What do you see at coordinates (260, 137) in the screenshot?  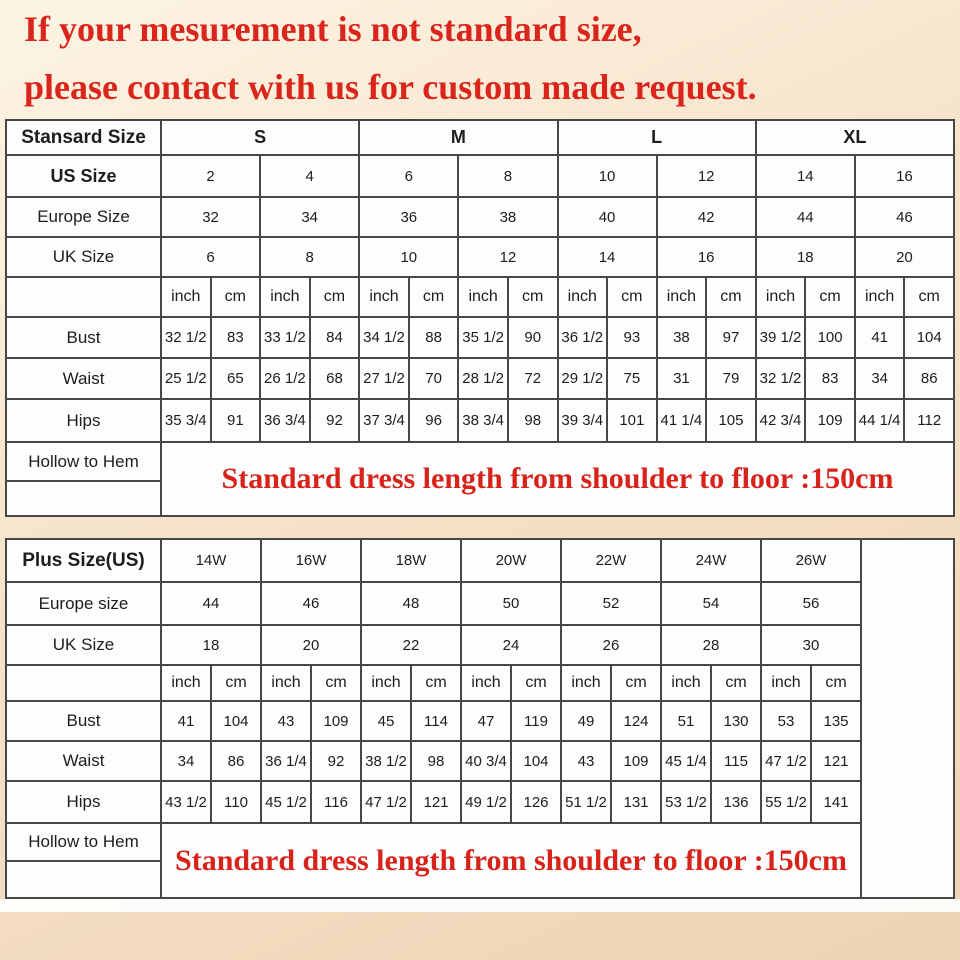 I see `size-group-header: S` at bounding box center [260, 137].